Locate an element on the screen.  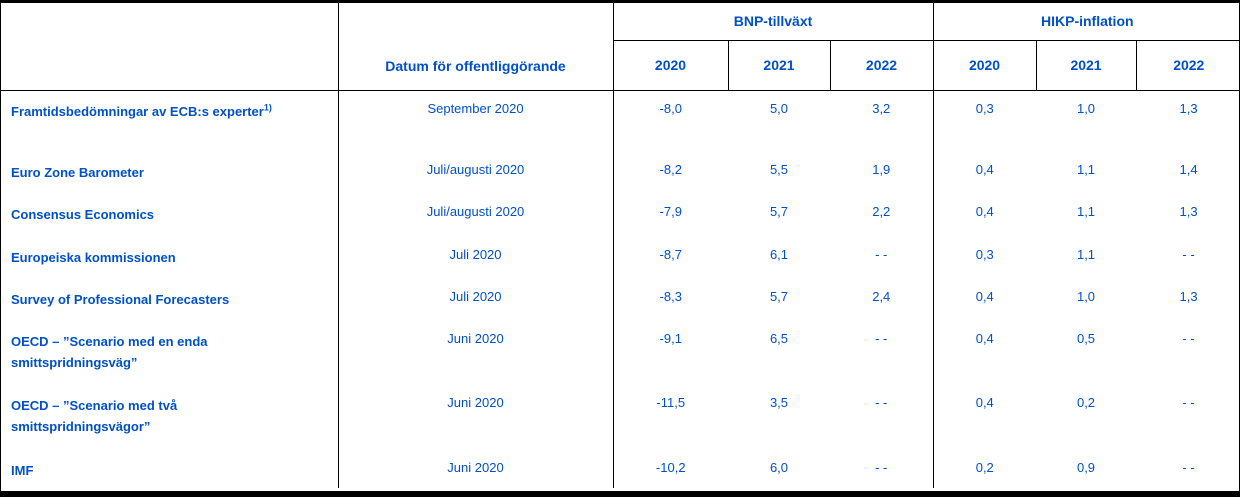
value-cell: -8,7 is located at coordinates (670, 254).